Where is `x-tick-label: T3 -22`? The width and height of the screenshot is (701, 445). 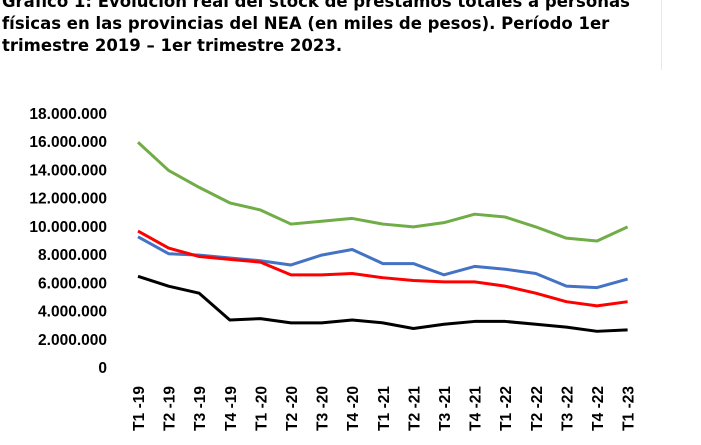 x-tick-label: T3 -22 is located at coordinates (567, 408).